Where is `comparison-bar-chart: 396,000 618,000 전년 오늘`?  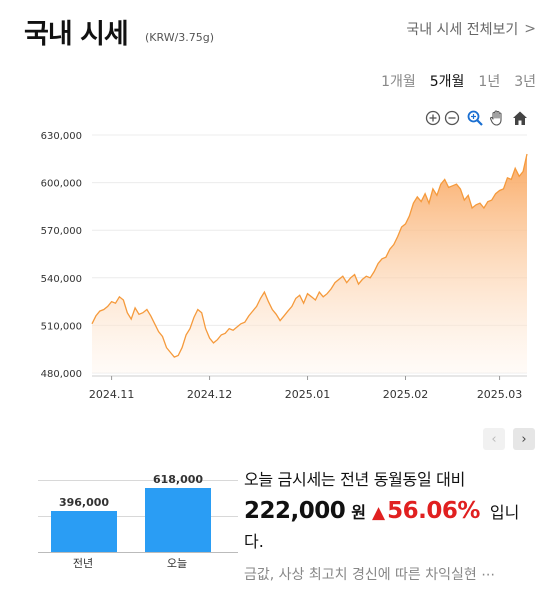
comparison-bar-chart: 396,000 618,000 전년 오늘 is located at coordinates (138, 521).